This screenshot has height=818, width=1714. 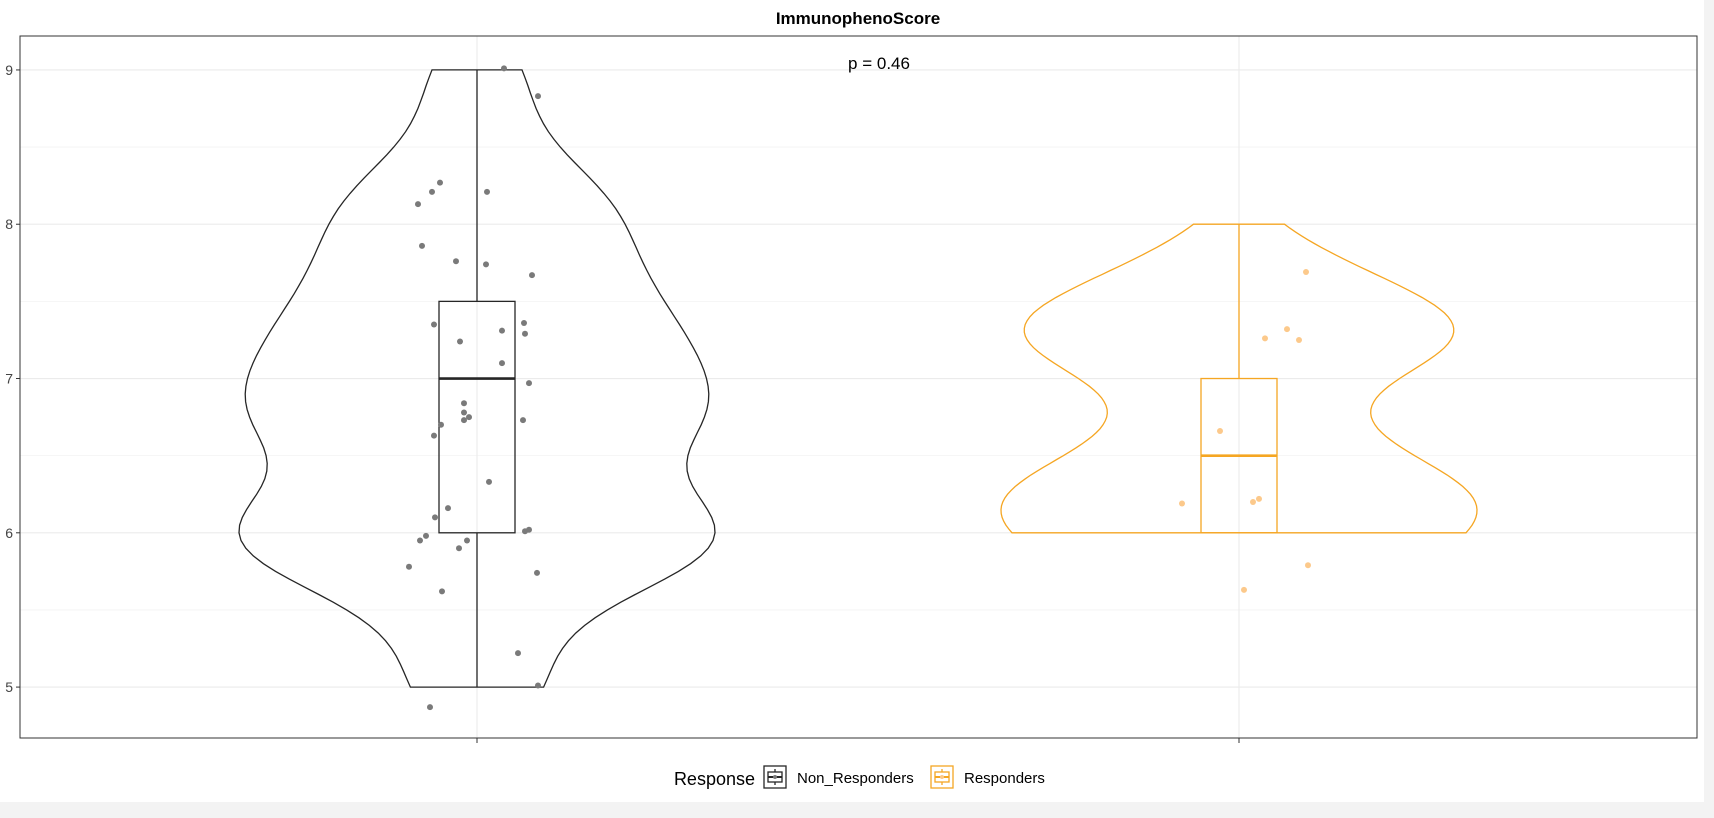 What do you see at coordinates (858, 18) in the screenshot?
I see `chart-title: ImmunophenoScore` at bounding box center [858, 18].